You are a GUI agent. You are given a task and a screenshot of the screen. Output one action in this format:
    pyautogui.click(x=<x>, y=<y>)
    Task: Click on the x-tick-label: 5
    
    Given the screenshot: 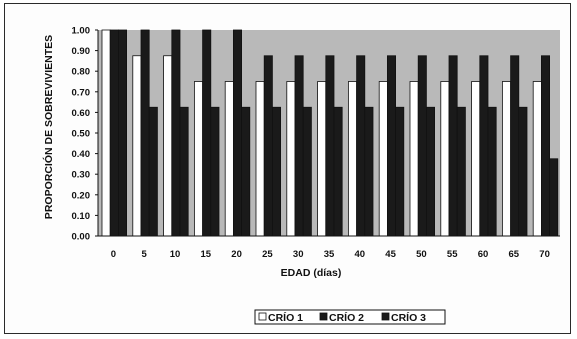 What is the action you would take?
    pyautogui.click(x=145, y=254)
    